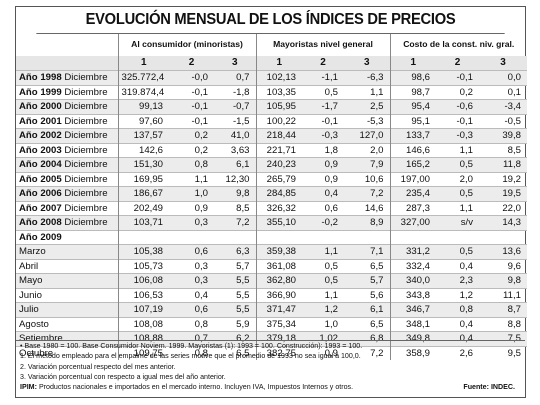 The image size is (540, 405). Describe the element at coordinates (457, 280) in the screenshot. I see `value-cell: 2,3` at that location.